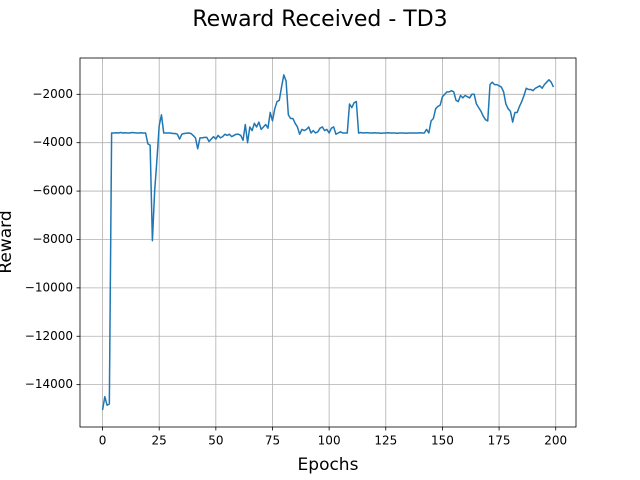 This screenshot has width=640, height=480. Describe the element at coordinates (215, 441) in the screenshot. I see `x-tick-label: 50` at that location.